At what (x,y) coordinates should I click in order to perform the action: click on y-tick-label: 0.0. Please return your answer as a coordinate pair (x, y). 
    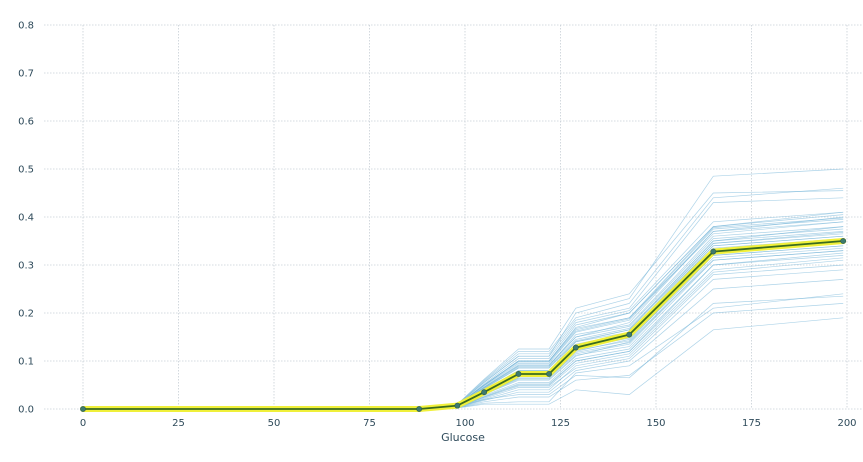
    Looking at the image, I should click on (26, 410).